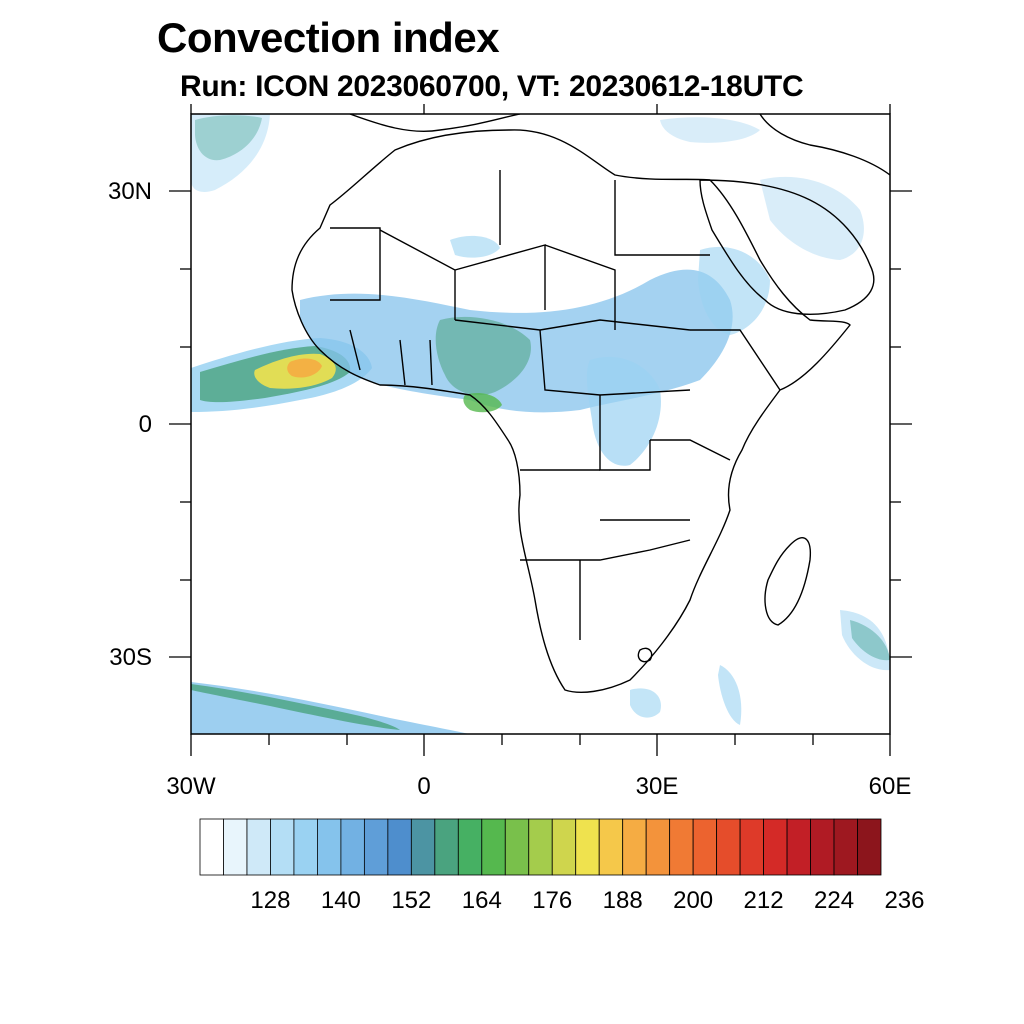 This screenshot has height=1024, width=1024. I want to click on lon-label-30e: 30E, so click(657, 786).